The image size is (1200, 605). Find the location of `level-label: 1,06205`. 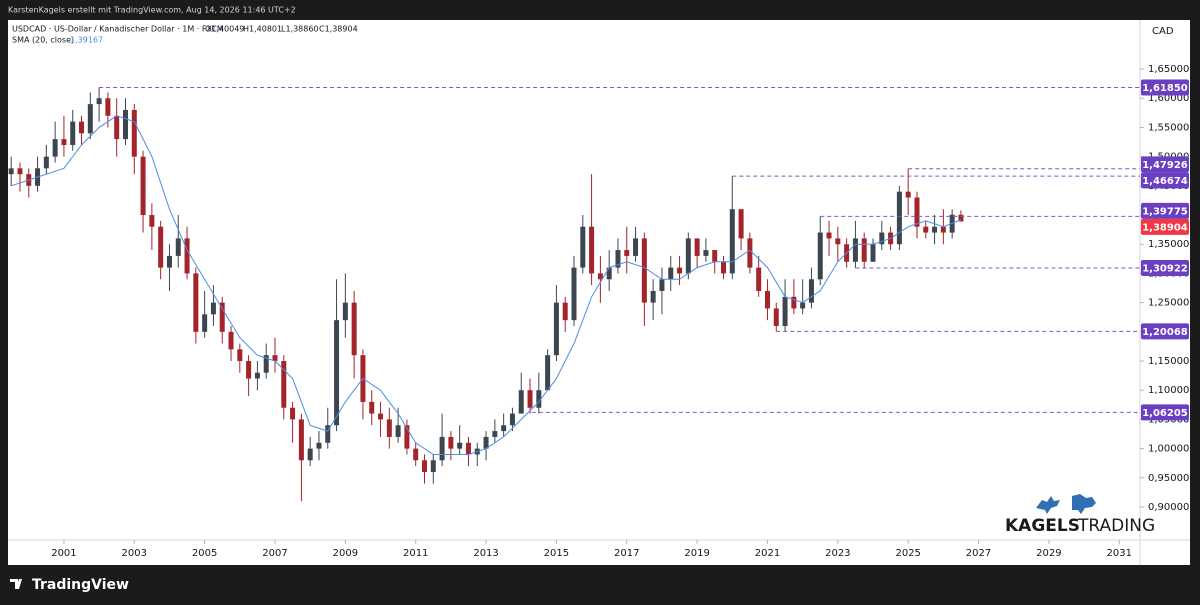

level-label: 1,06205 is located at coordinates (1165, 413).